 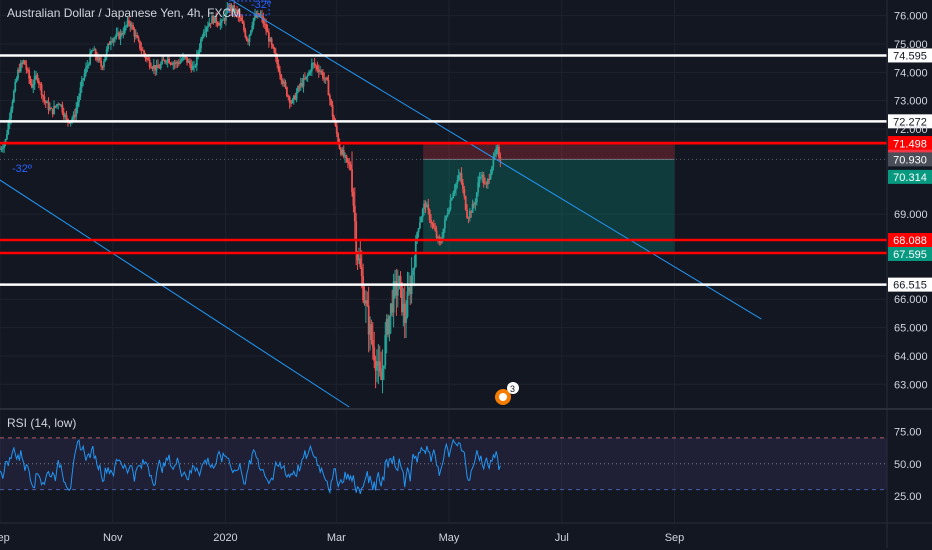 I want to click on event-badge: 3, so click(x=507, y=393).